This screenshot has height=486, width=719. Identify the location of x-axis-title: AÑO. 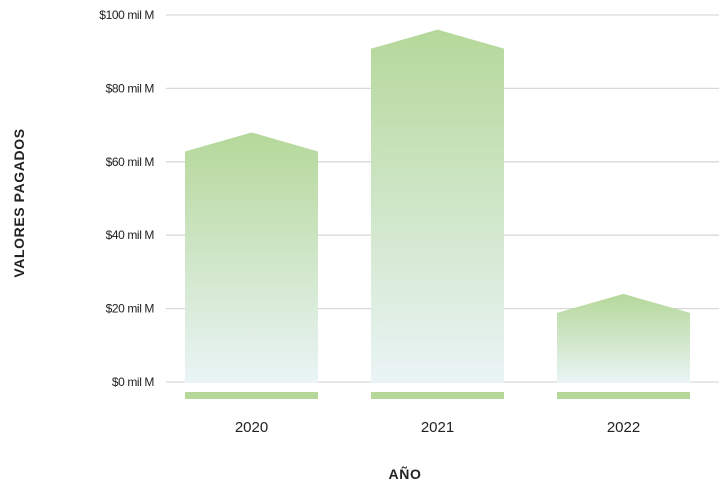
(405, 473).